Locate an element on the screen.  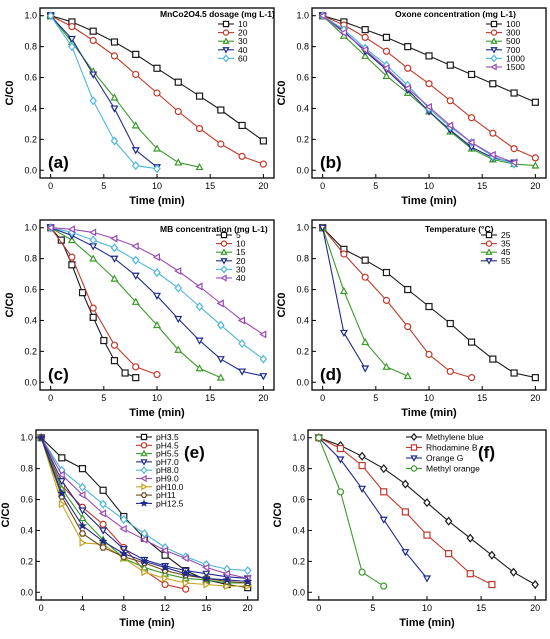
legend-label: 15 is located at coordinates (241, 252).